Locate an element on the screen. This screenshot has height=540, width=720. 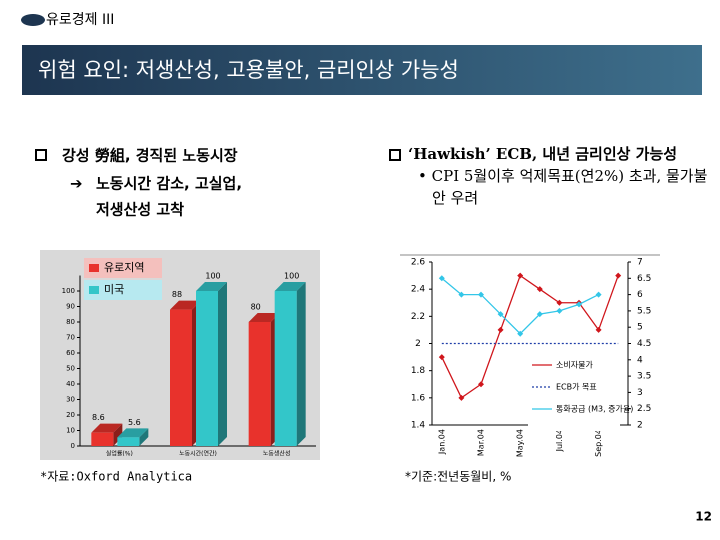
y2-tick-label: 7 is located at coordinates (640, 263).